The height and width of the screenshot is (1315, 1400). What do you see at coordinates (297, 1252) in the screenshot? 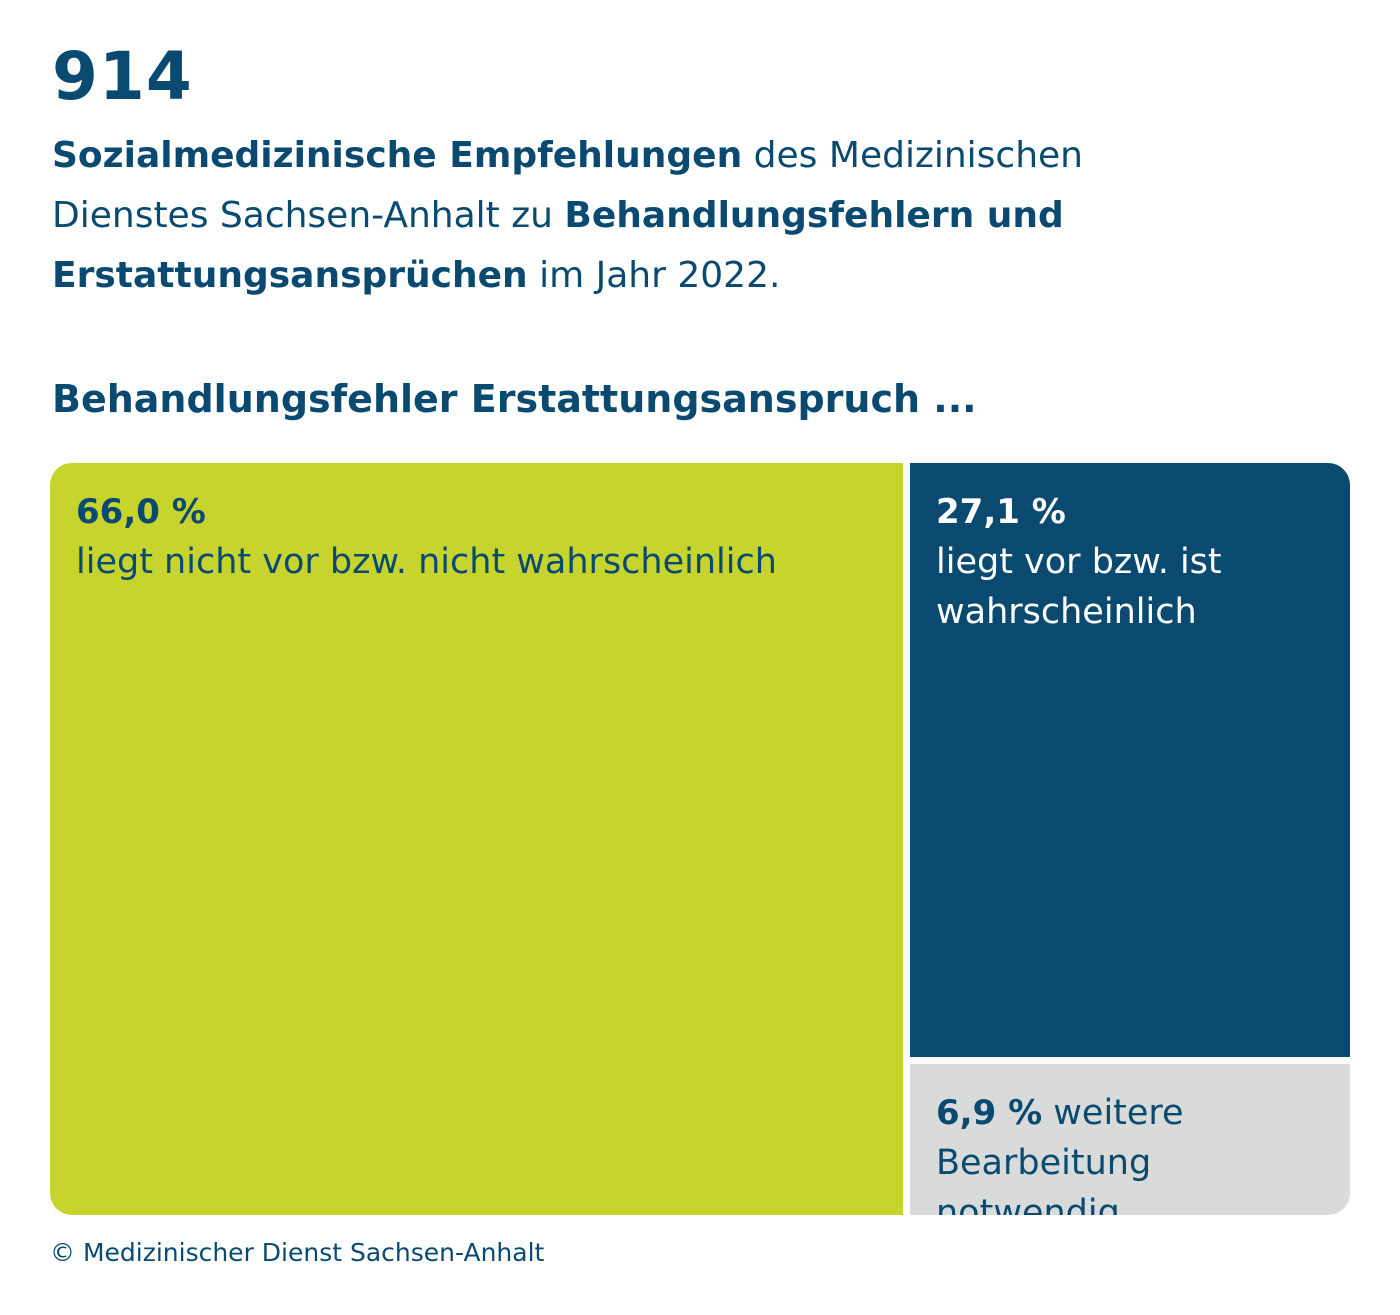
I see `copyright-notice: © Medizinischer Dienst Sachsen-Anhalt` at bounding box center [297, 1252].